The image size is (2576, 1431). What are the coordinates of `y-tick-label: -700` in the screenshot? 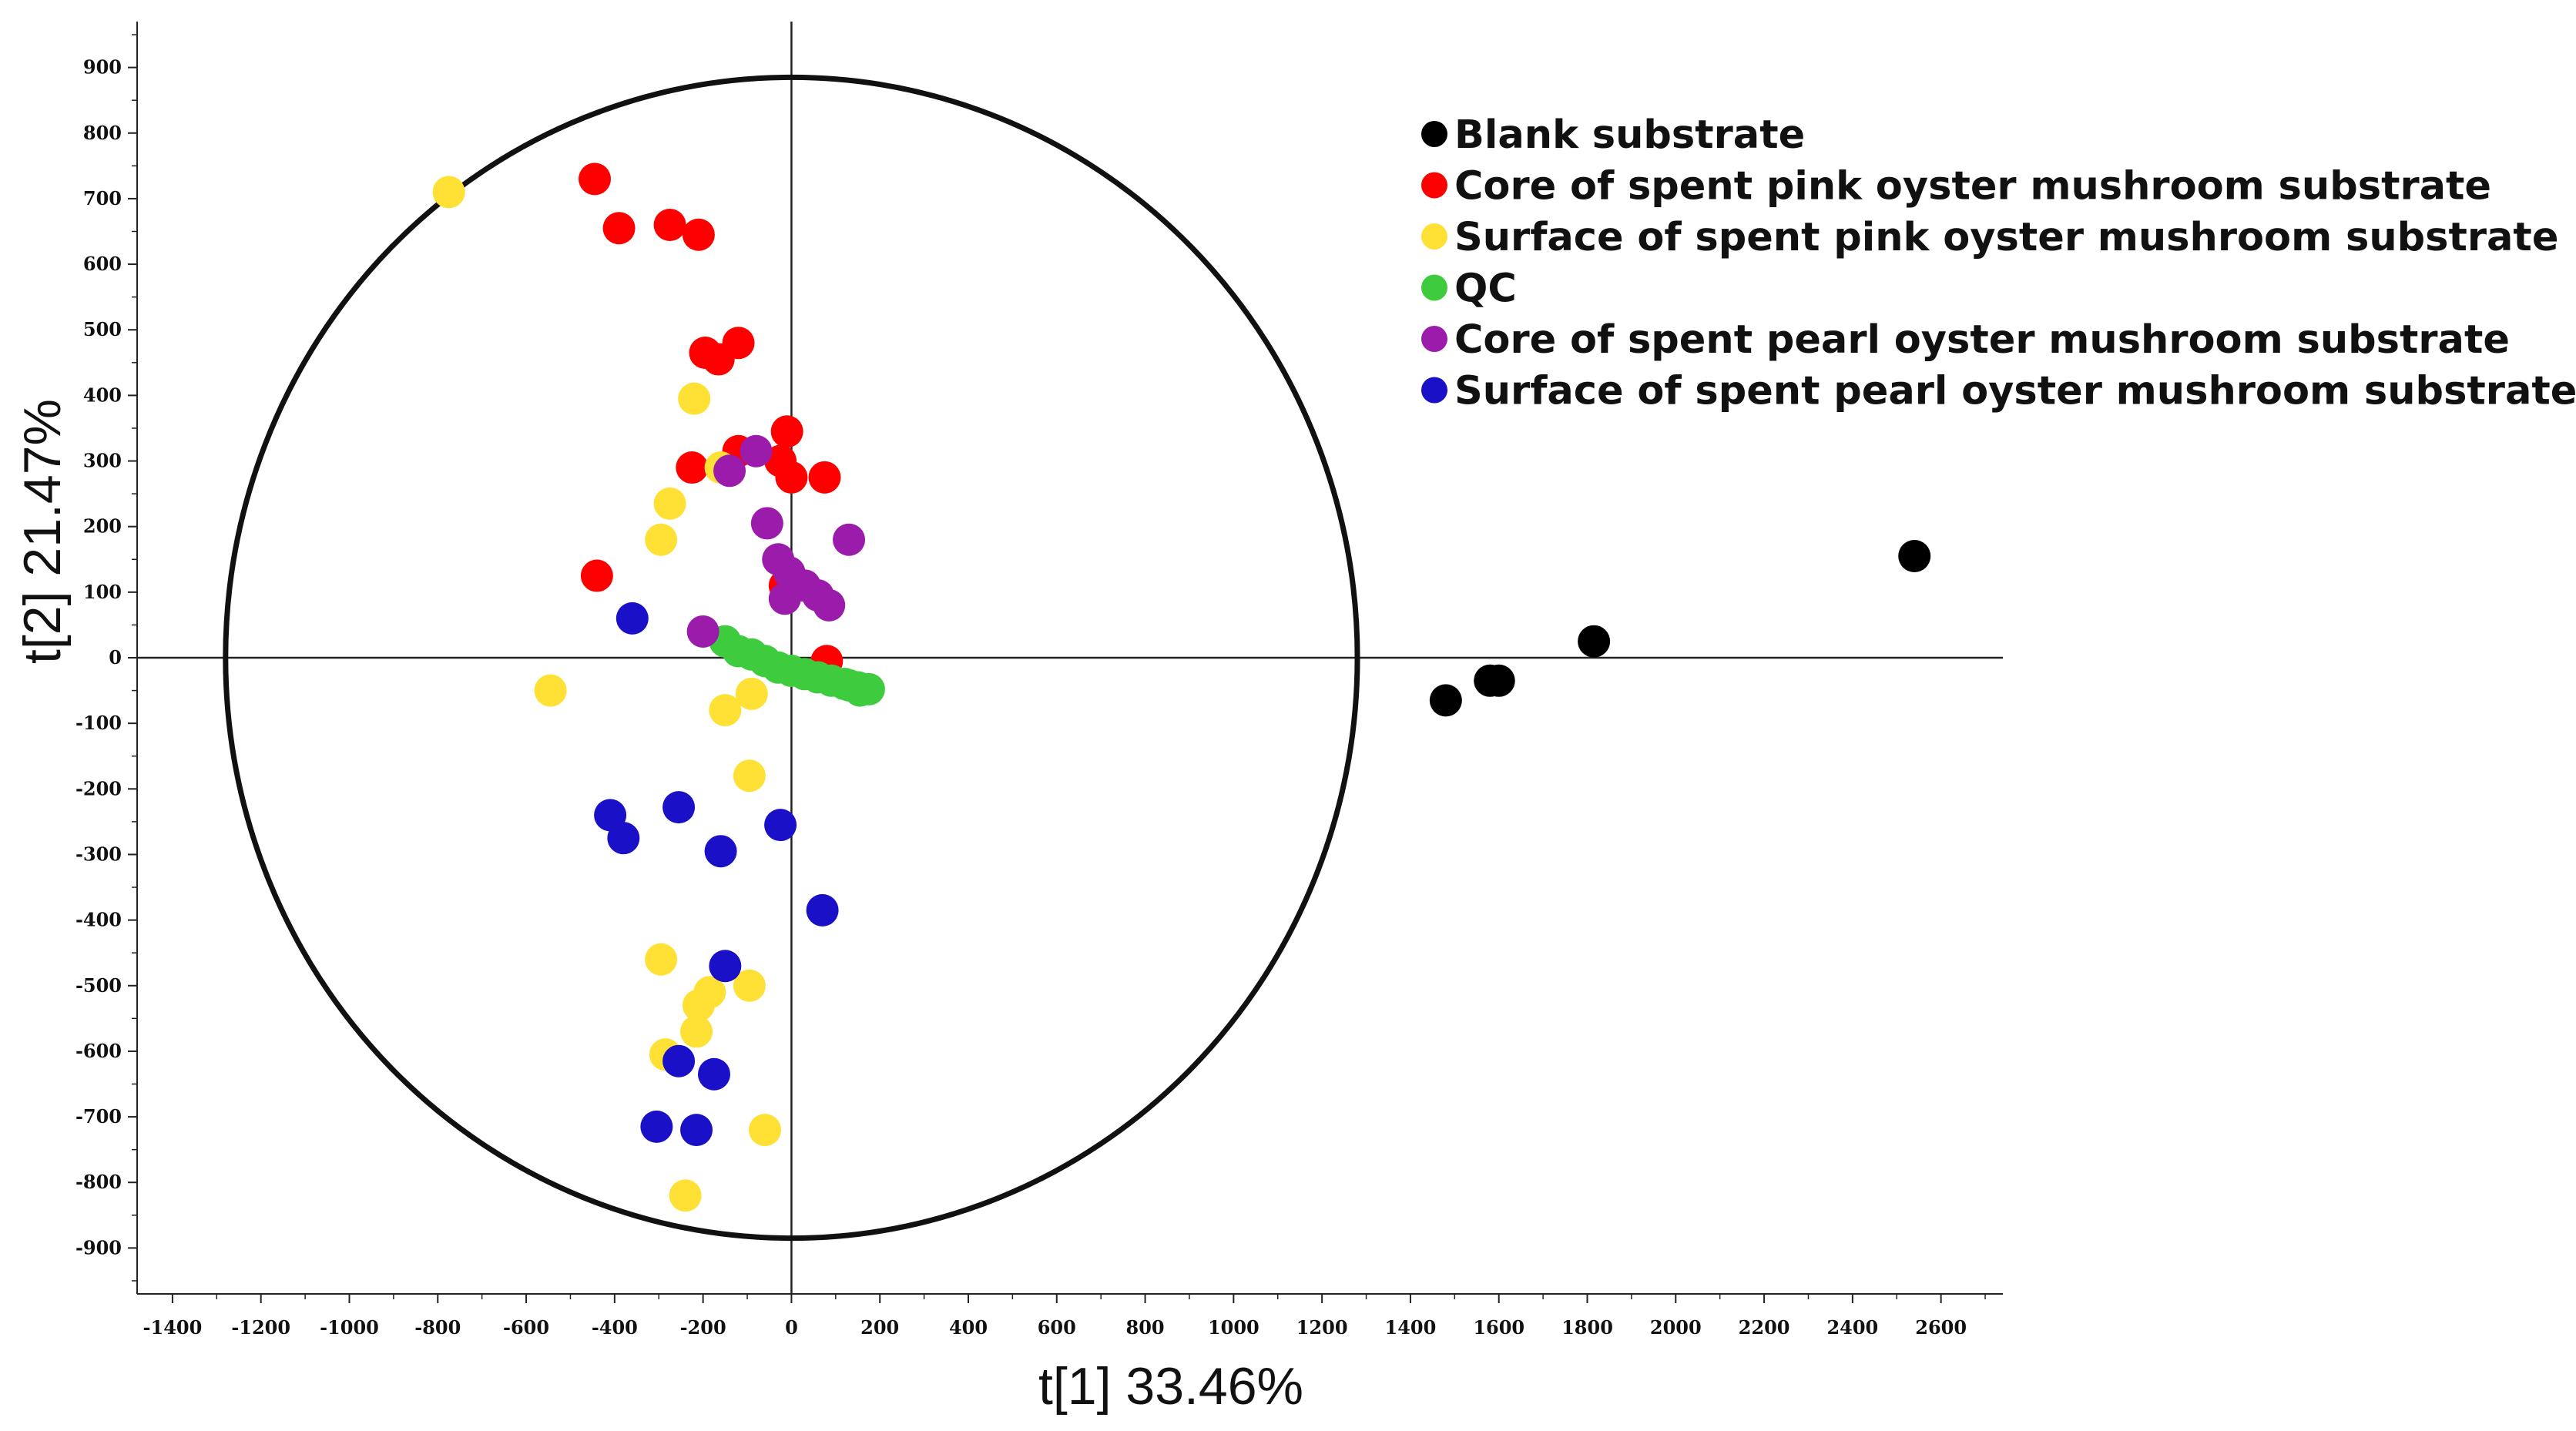 It's located at (98, 1116).